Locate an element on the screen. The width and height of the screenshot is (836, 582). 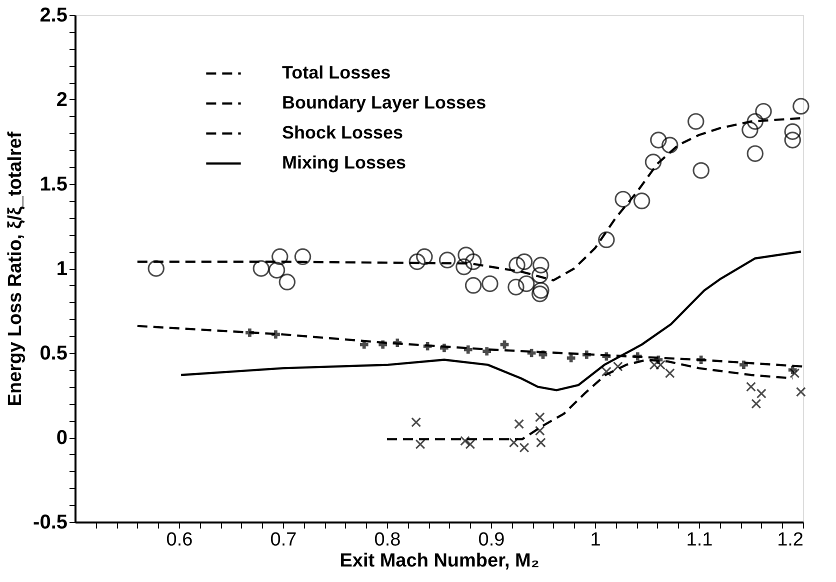
legend-label: Mixing Losses is located at coordinates (344, 162).